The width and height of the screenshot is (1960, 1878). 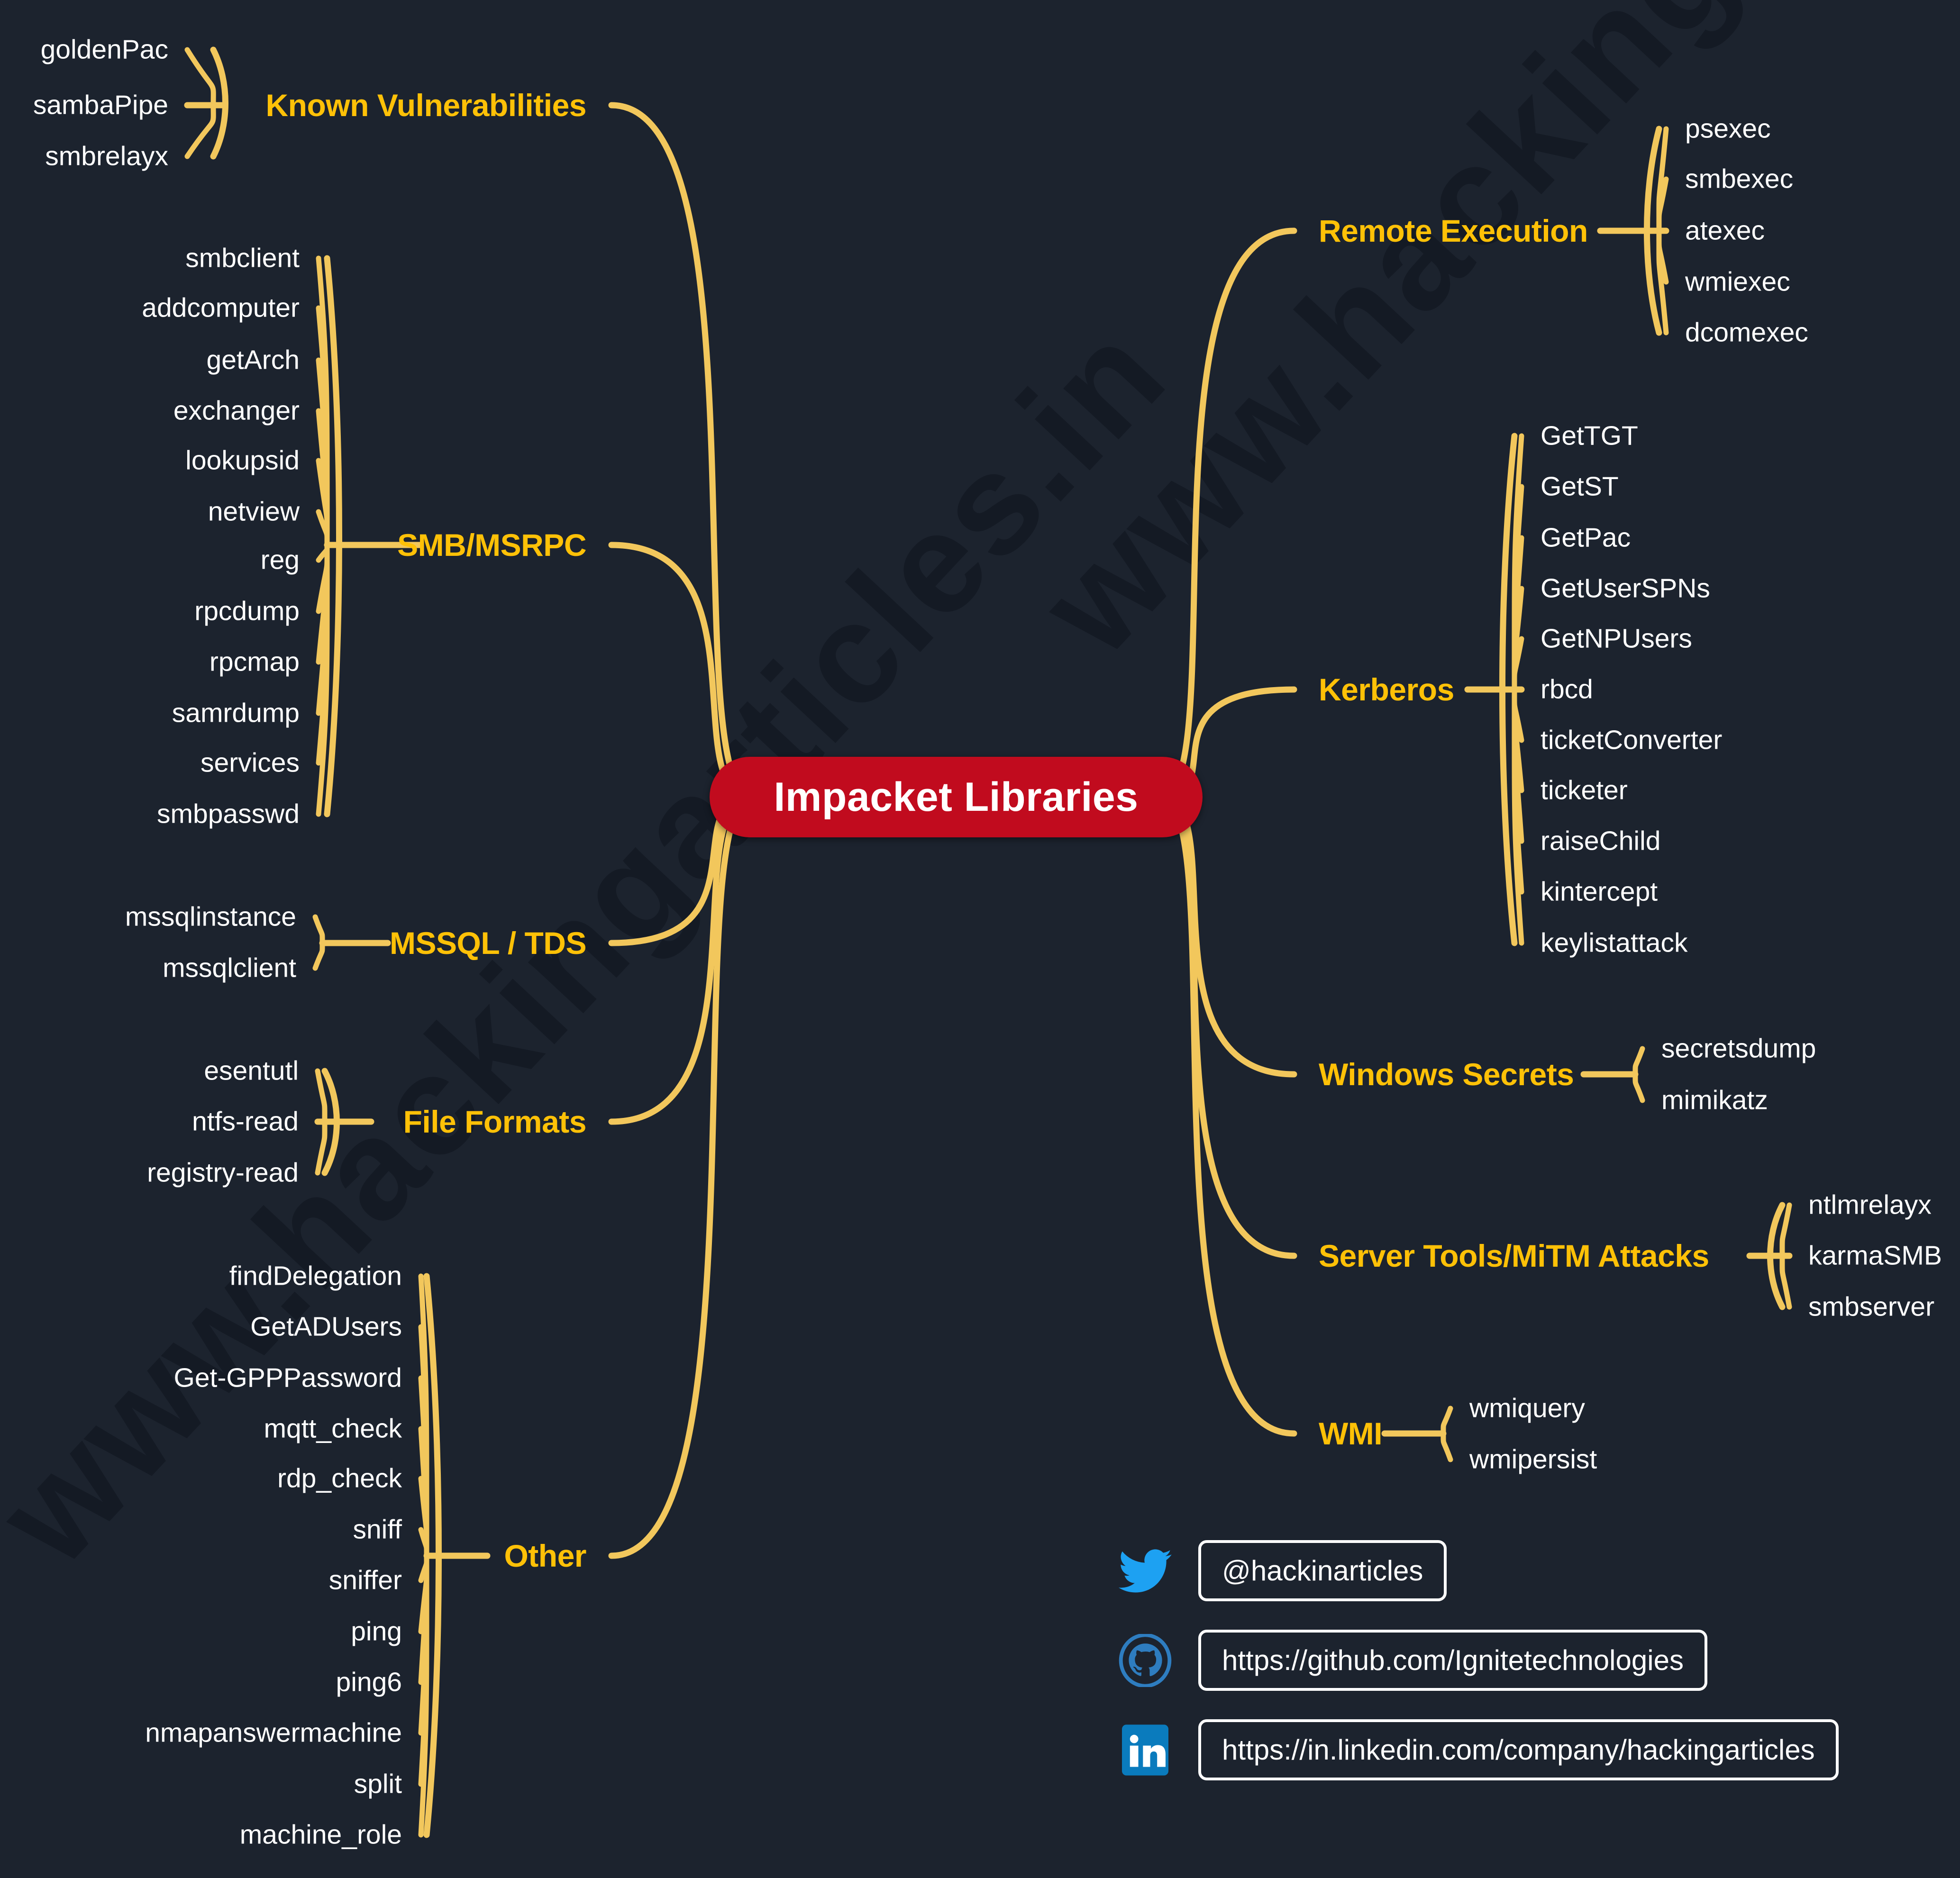 What do you see at coordinates (326, 1326) in the screenshot?
I see `leaf-other-1: GetADUsers` at bounding box center [326, 1326].